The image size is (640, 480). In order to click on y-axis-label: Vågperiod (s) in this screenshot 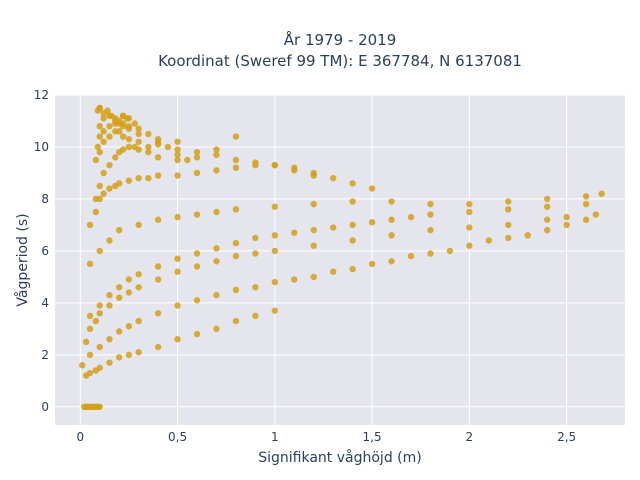, I will do `click(22, 259)`.